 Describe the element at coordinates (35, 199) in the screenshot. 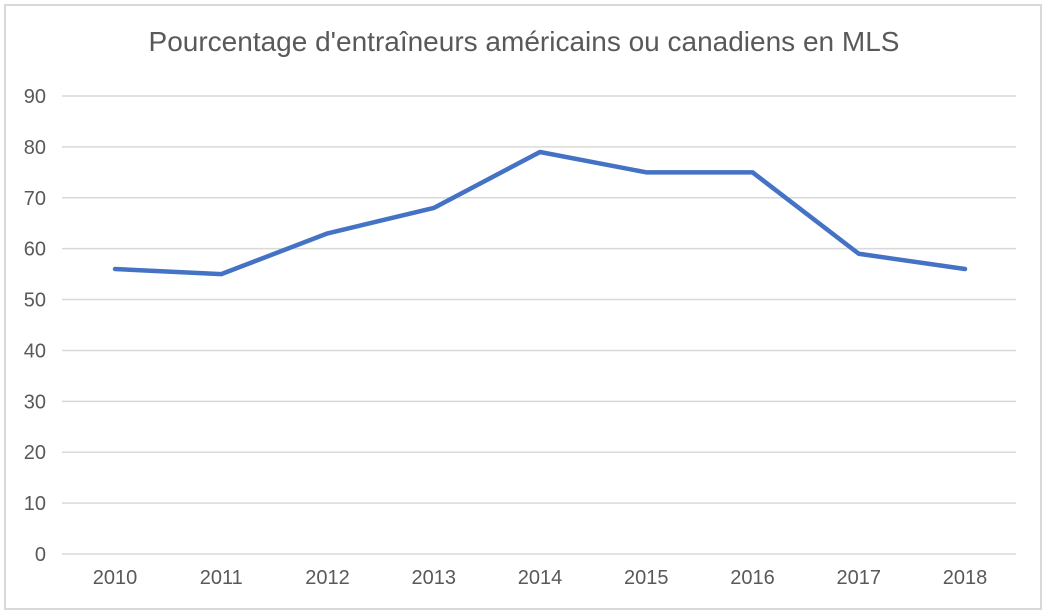

I see `y-tick-label-70: 70` at that location.